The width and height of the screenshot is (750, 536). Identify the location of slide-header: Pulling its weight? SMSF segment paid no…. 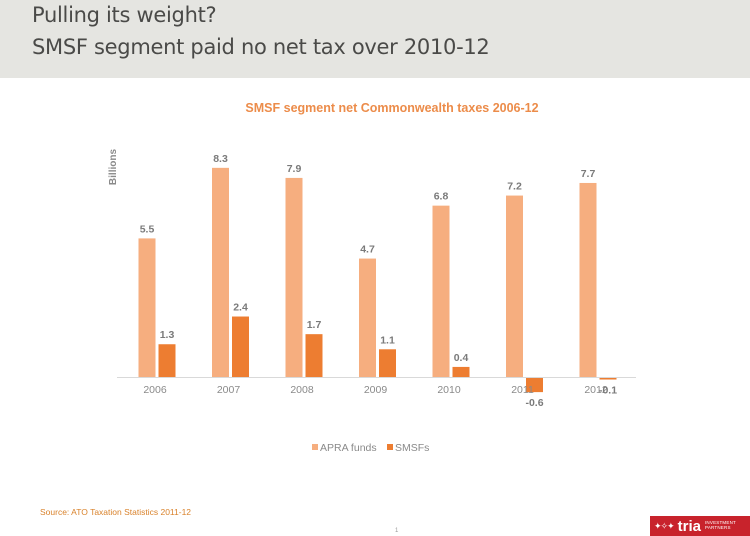
(375, 39).